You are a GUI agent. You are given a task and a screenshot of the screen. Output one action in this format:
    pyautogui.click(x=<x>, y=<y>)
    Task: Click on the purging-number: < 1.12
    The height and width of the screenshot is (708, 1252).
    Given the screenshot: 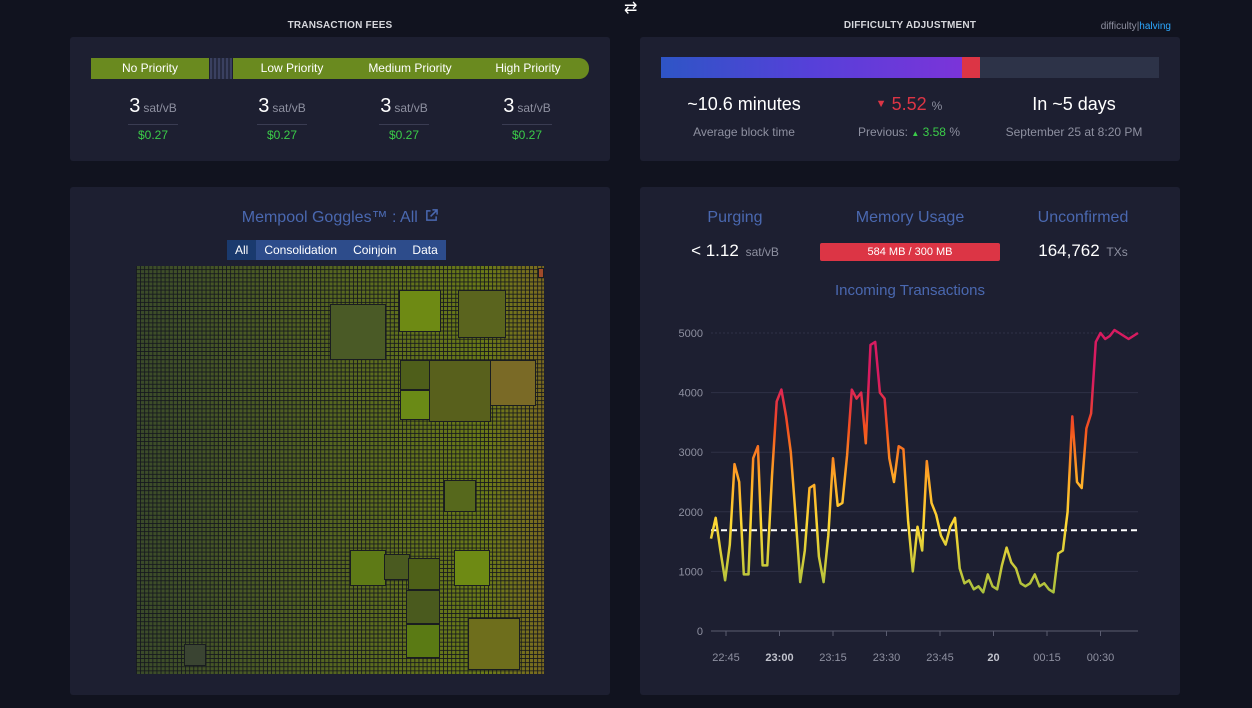 What is the action you would take?
    pyautogui.click(x=715, y=250)
    